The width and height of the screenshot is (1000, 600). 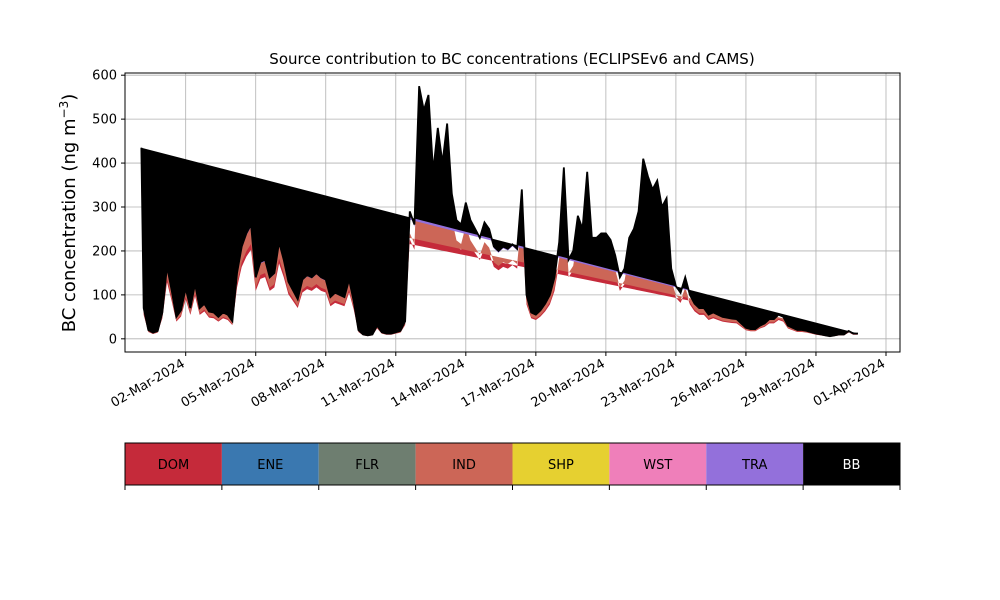 I want to click on legend-label-wst: WST, so click(x=657, y=465).